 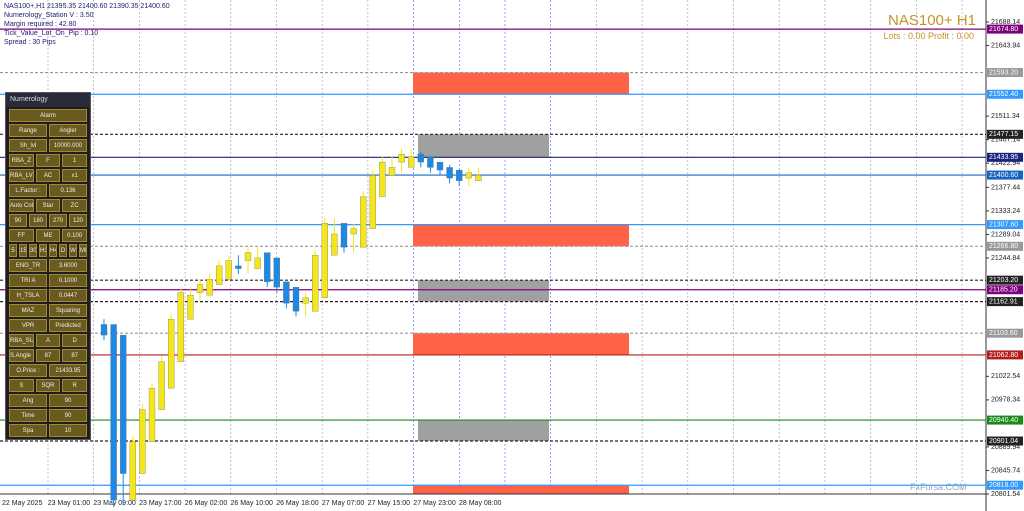 I want to click on panel-button: O.Price :, so click(x=28, y=370).